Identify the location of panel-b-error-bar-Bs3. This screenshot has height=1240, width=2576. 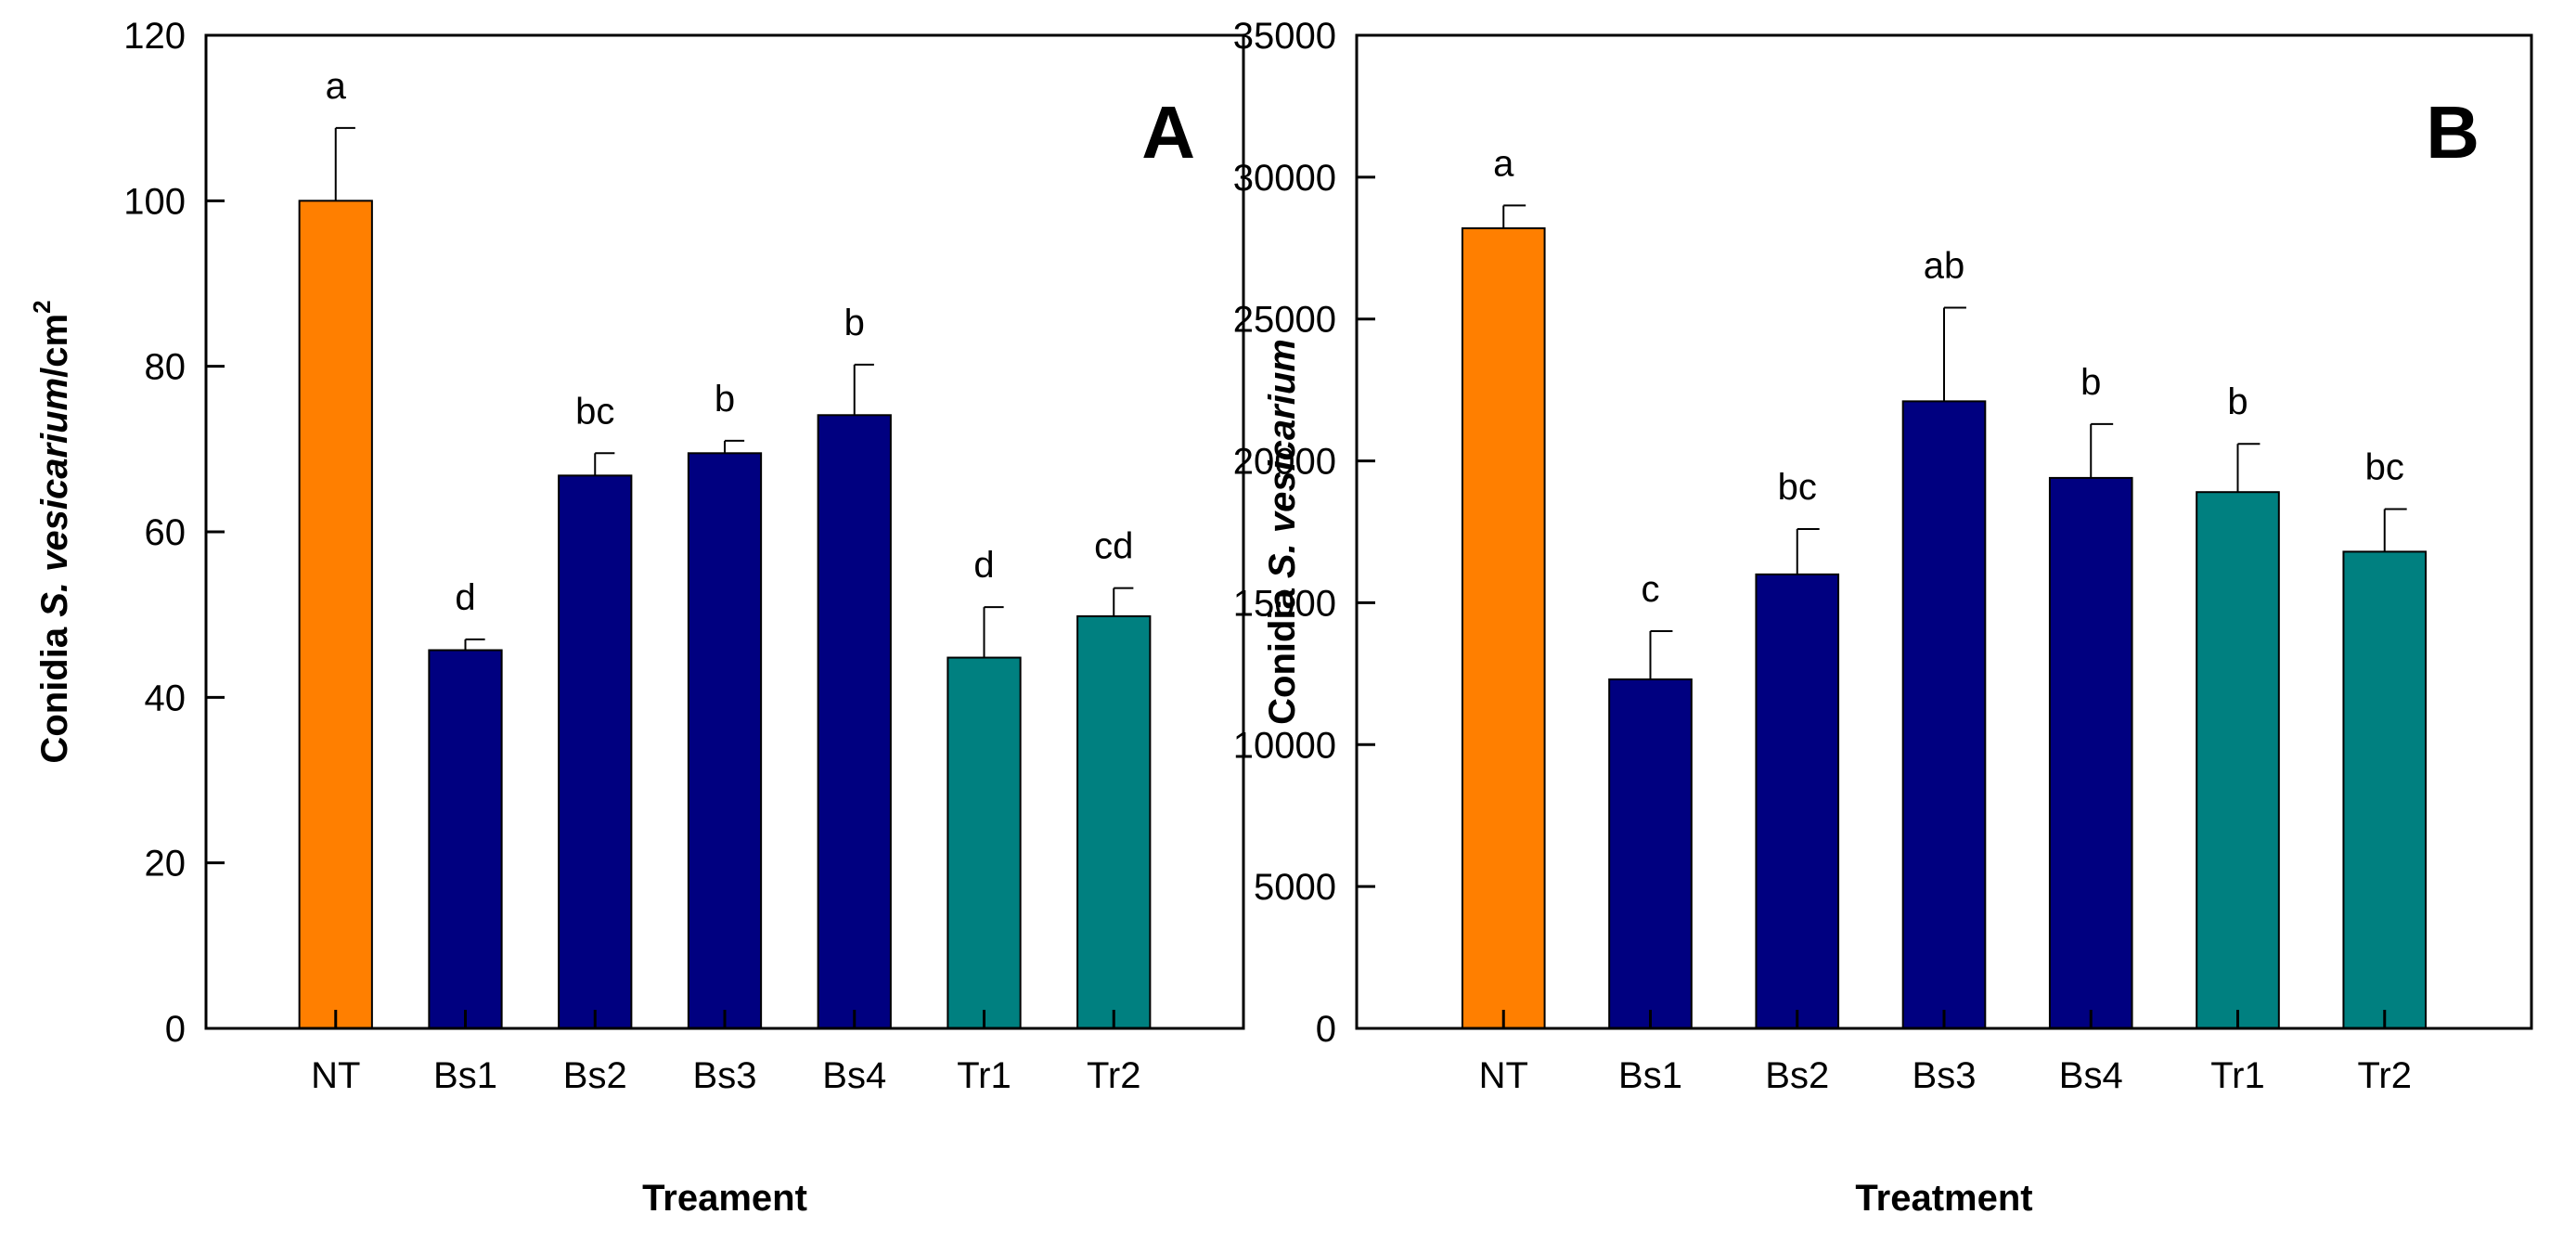
(1955, 354).